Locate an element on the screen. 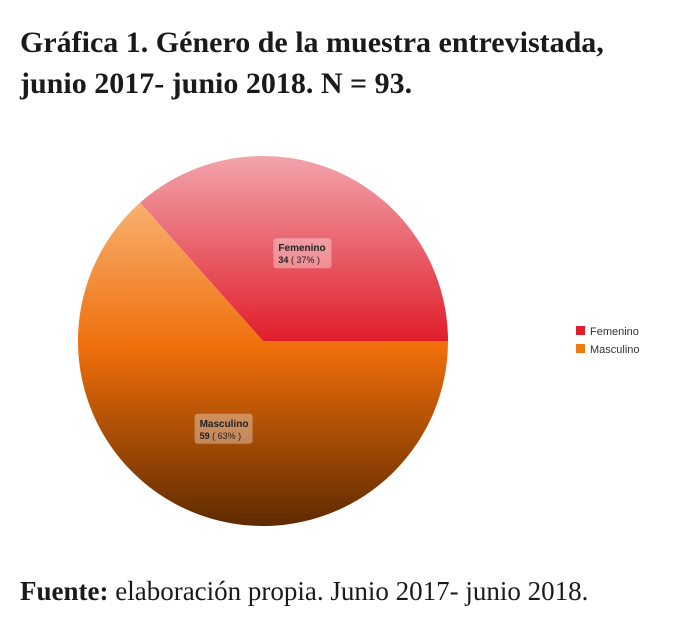  chart-title-number: Gráfica 1. is located at coordinates (84, 42).